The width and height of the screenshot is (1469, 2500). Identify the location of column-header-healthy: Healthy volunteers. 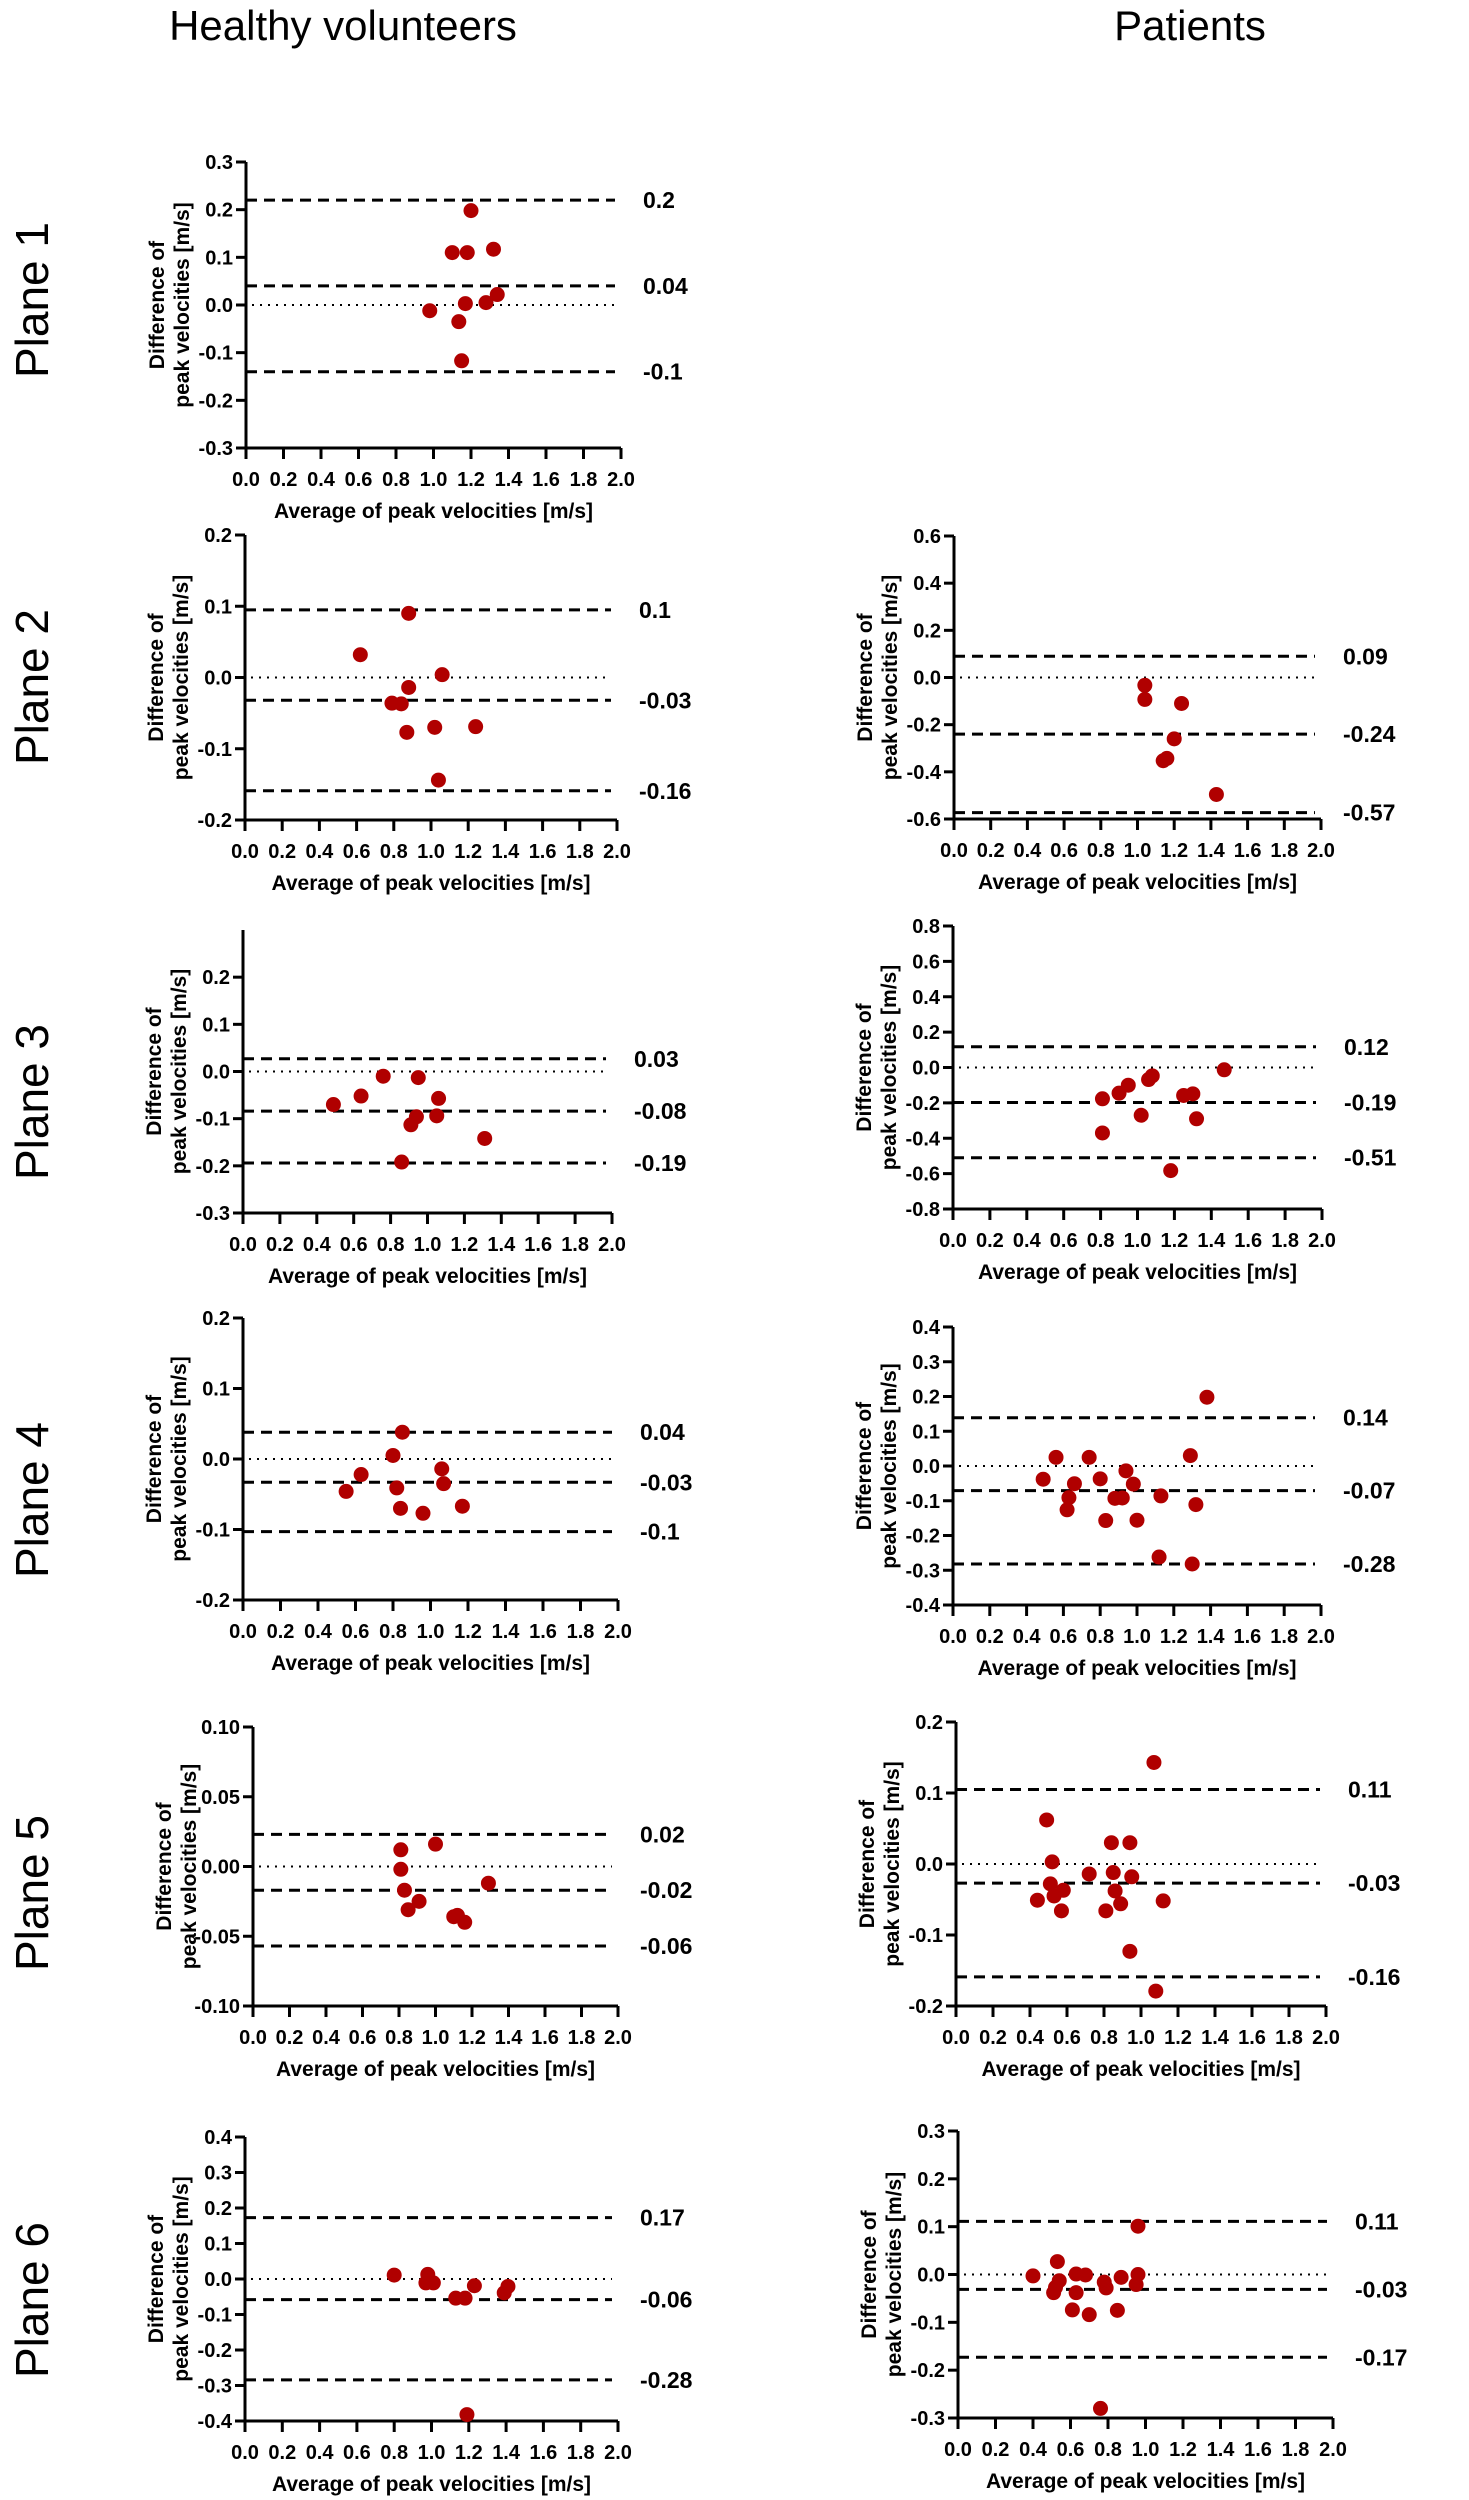
(343, 25).